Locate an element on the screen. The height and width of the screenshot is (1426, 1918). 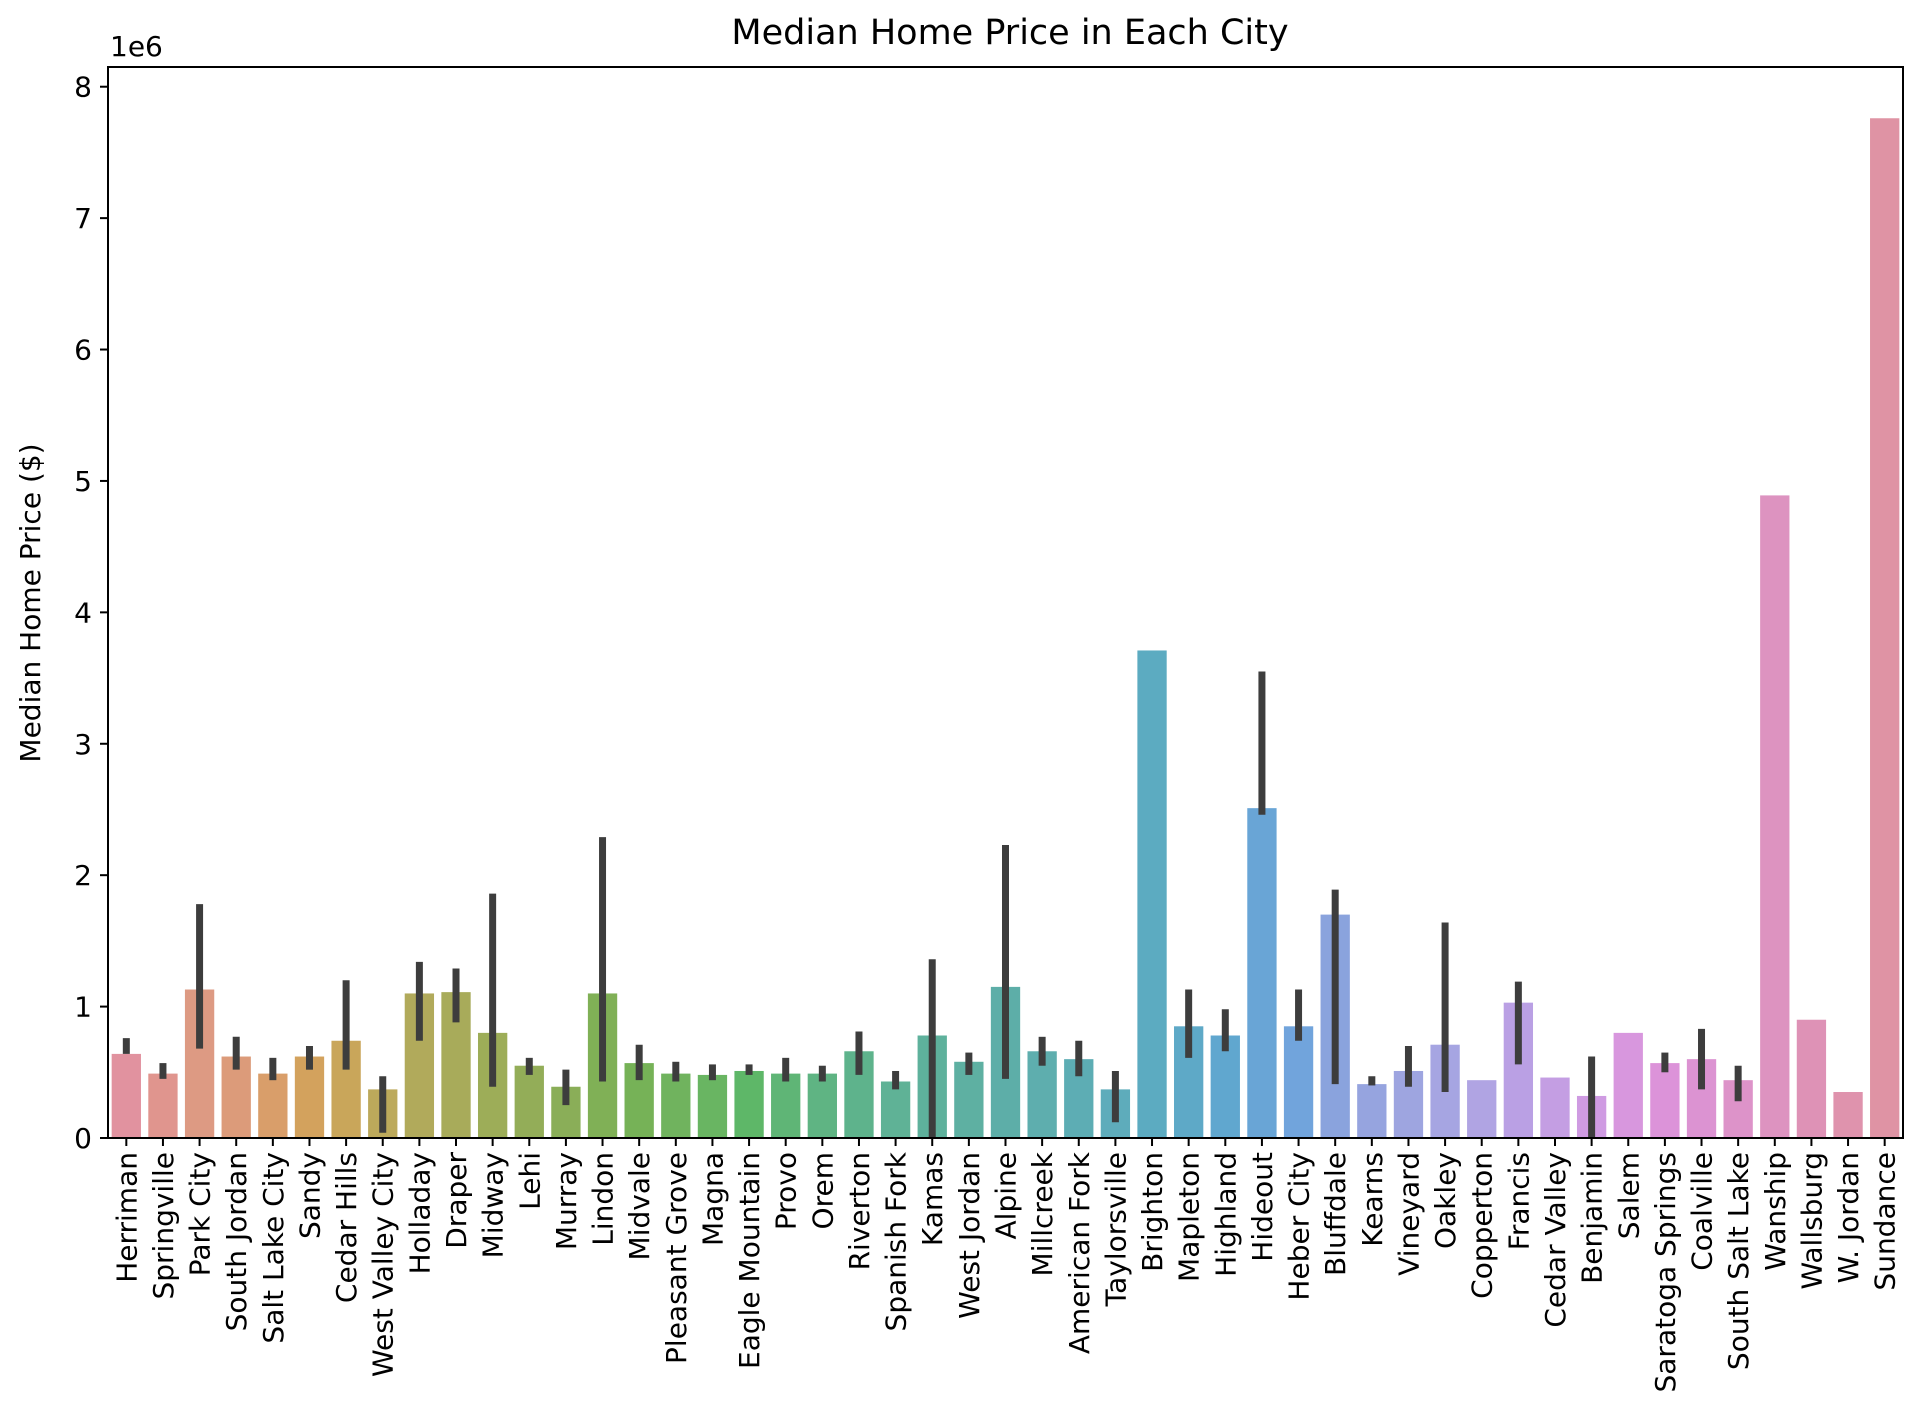
x-tick-label: Mapleton is located at coordinates (1189, 1217).